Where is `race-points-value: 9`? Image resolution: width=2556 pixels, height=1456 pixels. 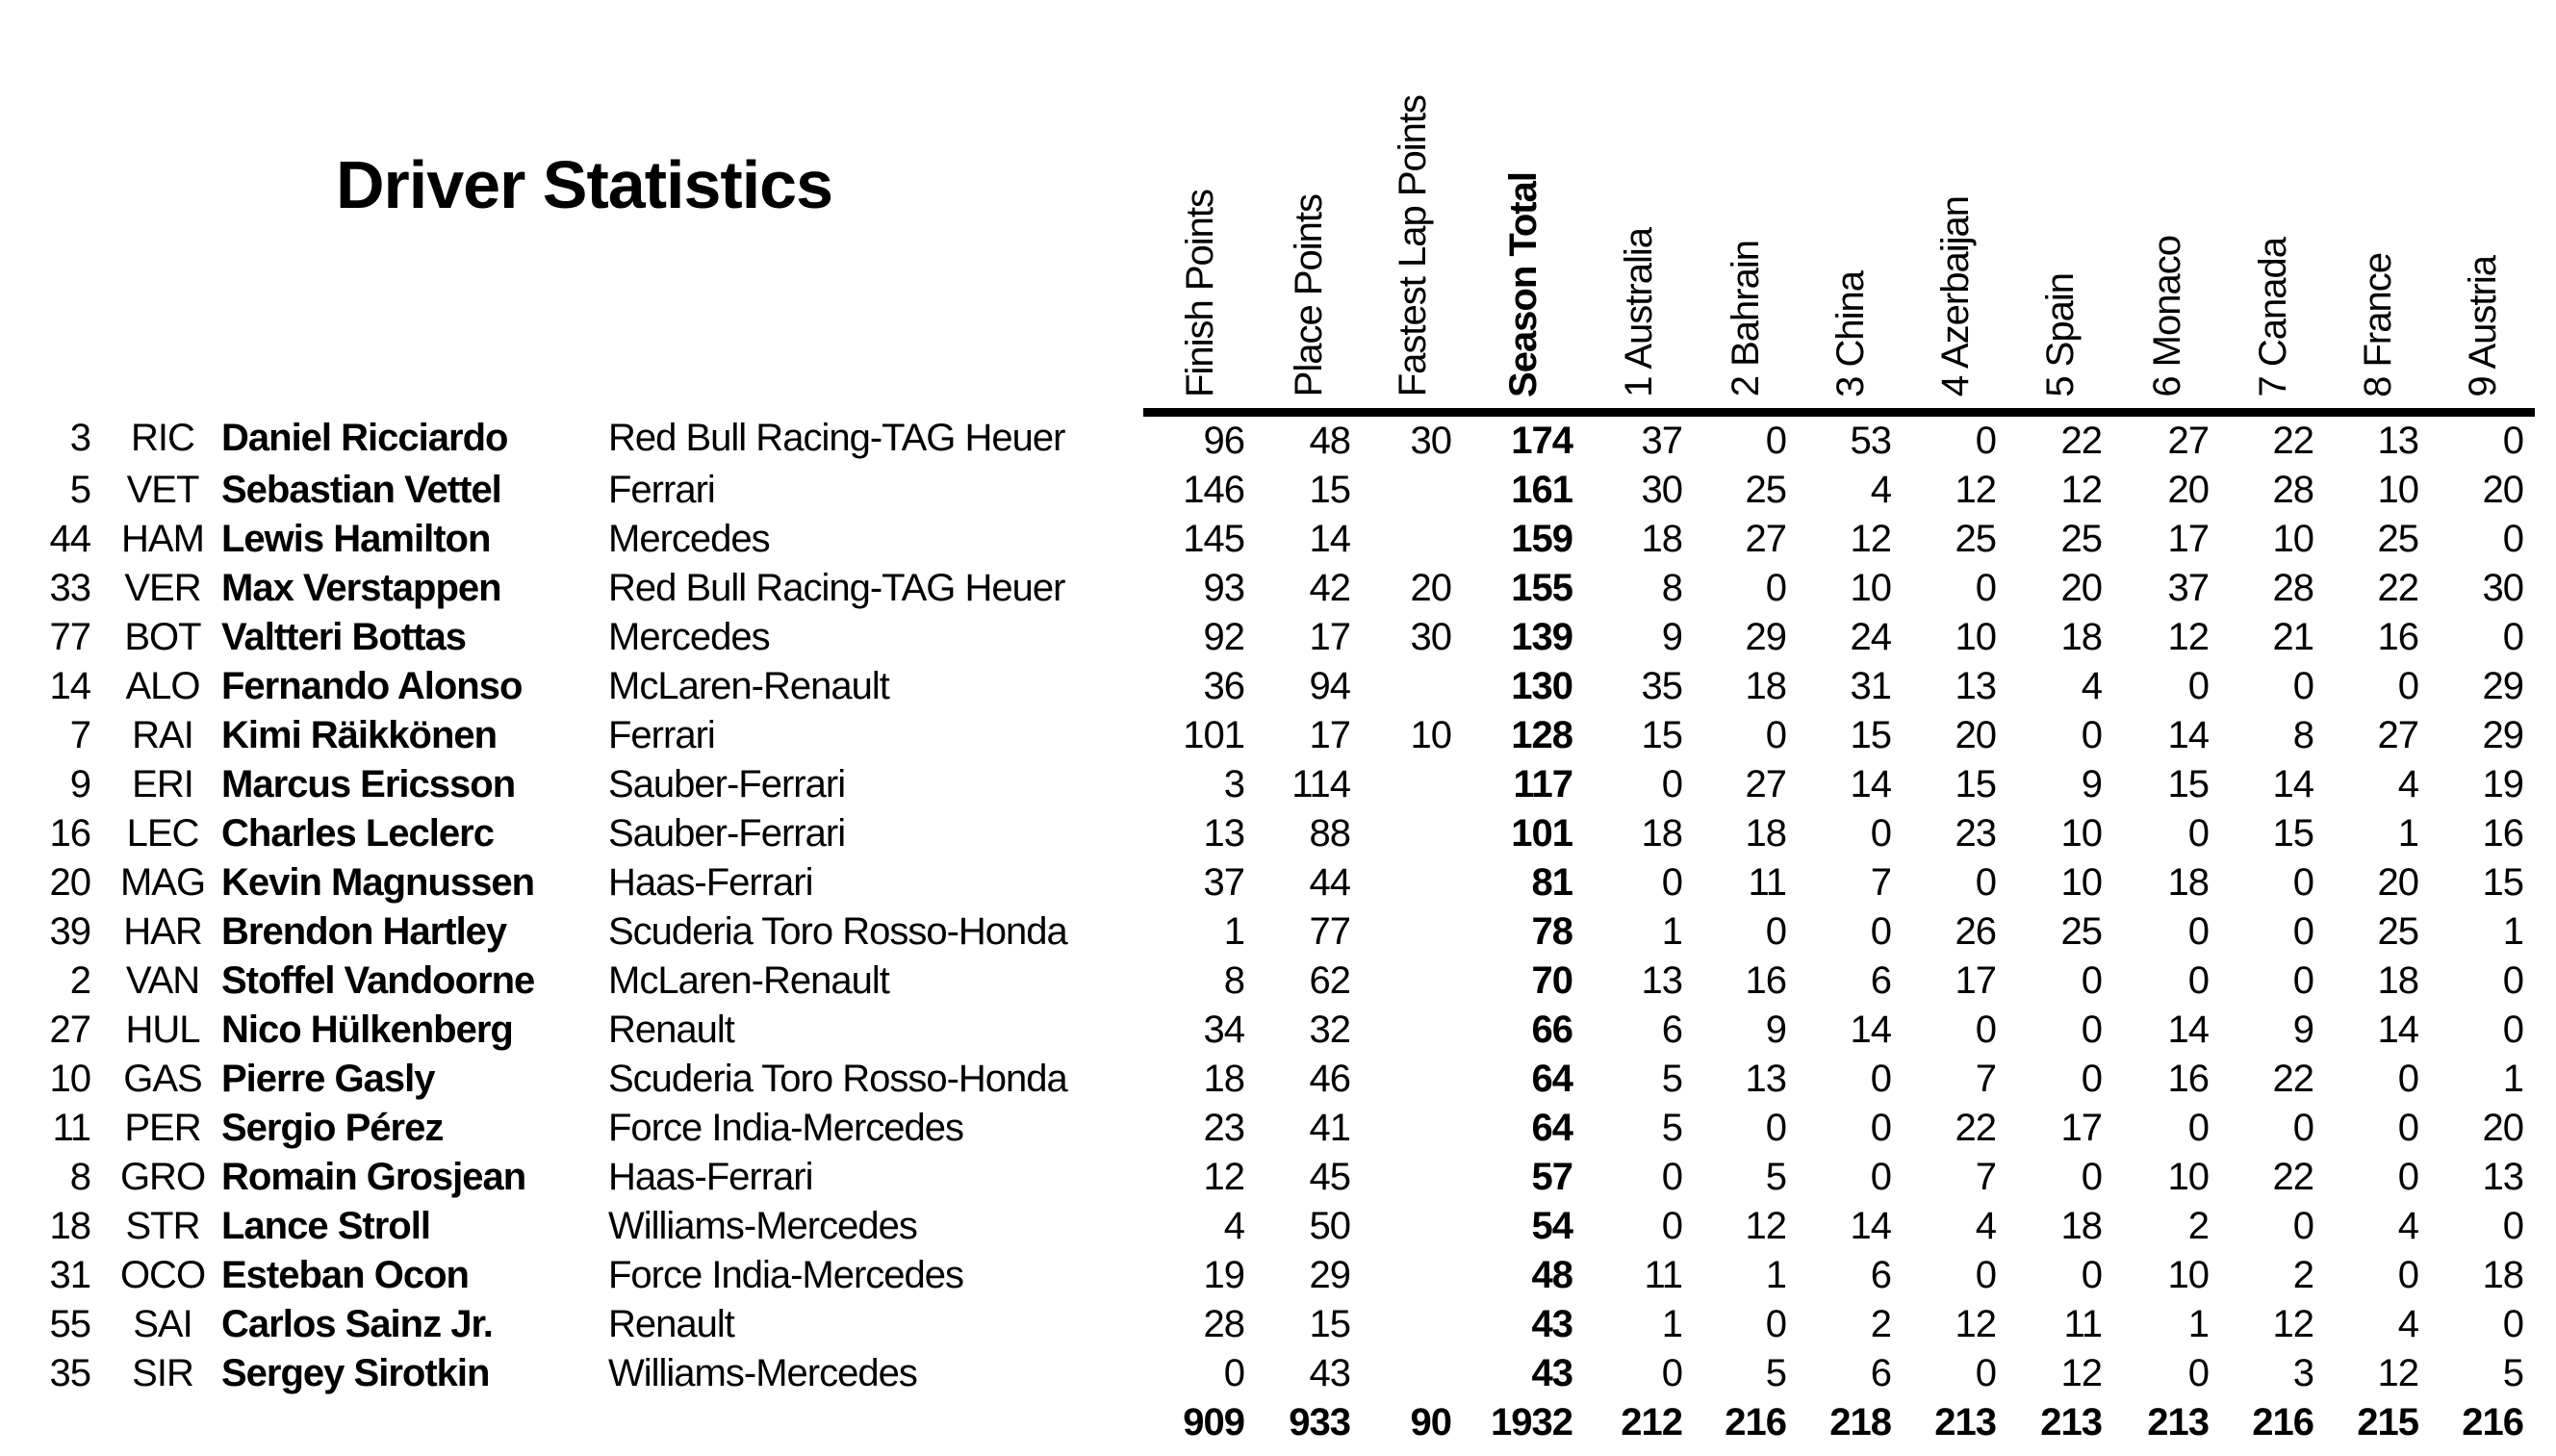
race-points-value: 9 is located at coordinates (2303, 1030).